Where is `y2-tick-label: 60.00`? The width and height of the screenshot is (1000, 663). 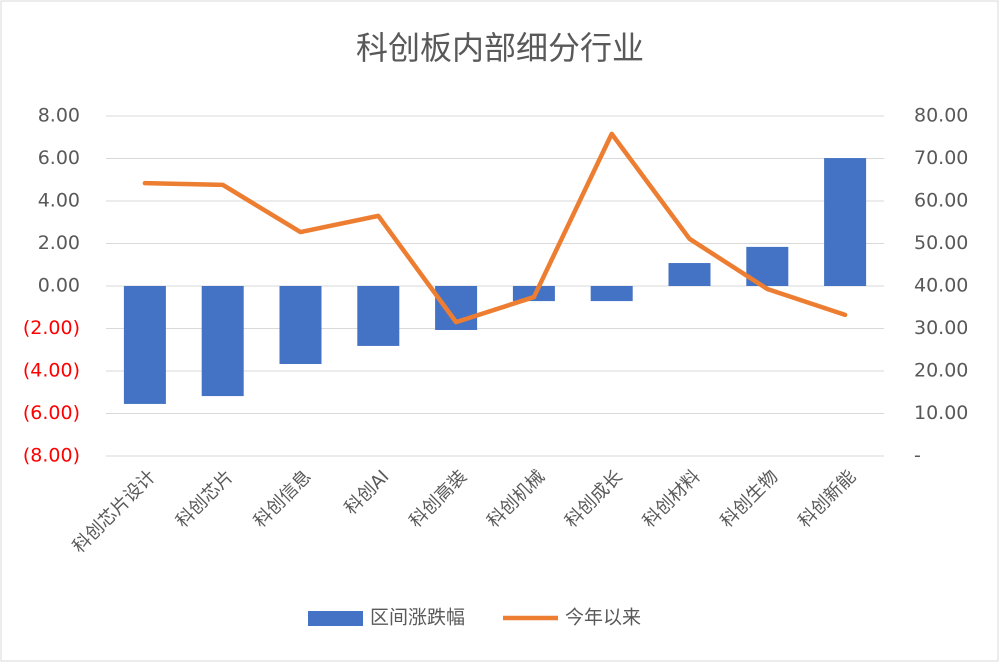 y2-tick-label: 60.00 is located at coordinates (941, 201).